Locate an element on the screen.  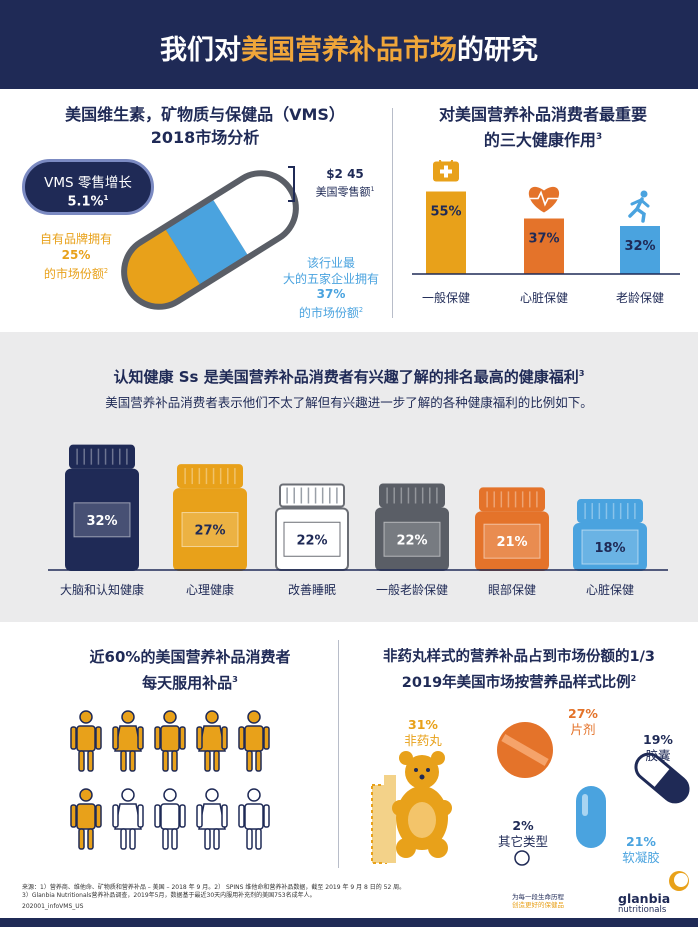
page-title: 我们对美国营养补品市场的研究 is located at coordinates (349, 47).